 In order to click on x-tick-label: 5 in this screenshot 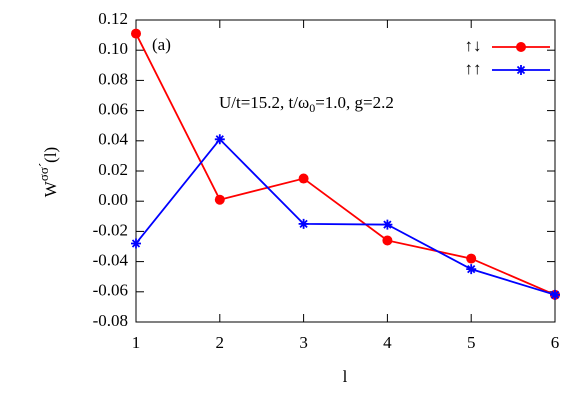, I will do `click(471, 342)`.